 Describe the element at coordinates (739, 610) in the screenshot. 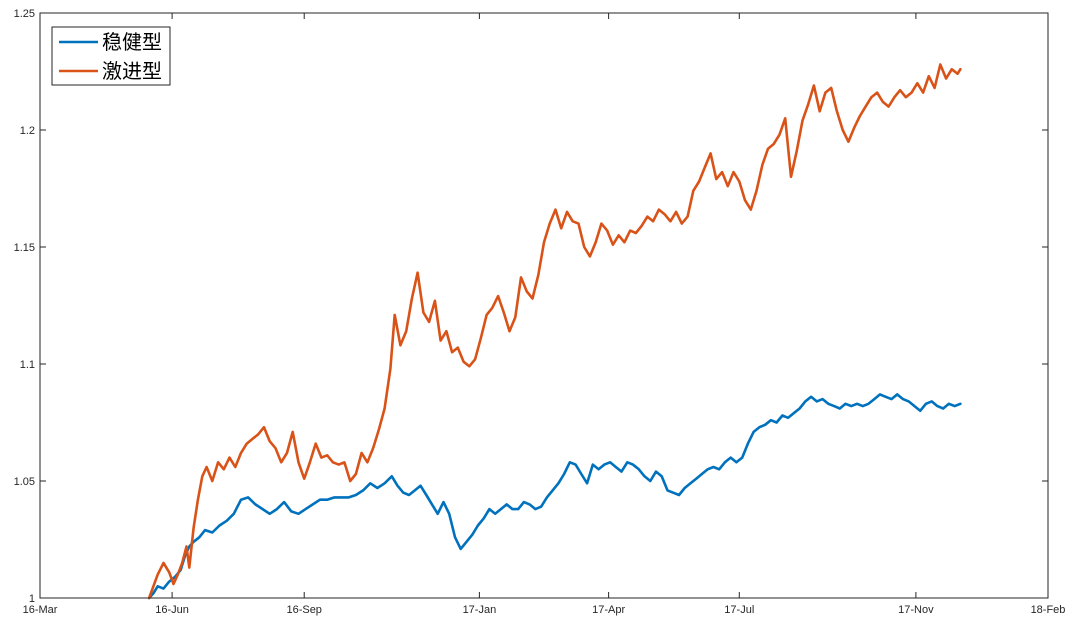

I see `x-tick-label: 17-Jul` at that location.